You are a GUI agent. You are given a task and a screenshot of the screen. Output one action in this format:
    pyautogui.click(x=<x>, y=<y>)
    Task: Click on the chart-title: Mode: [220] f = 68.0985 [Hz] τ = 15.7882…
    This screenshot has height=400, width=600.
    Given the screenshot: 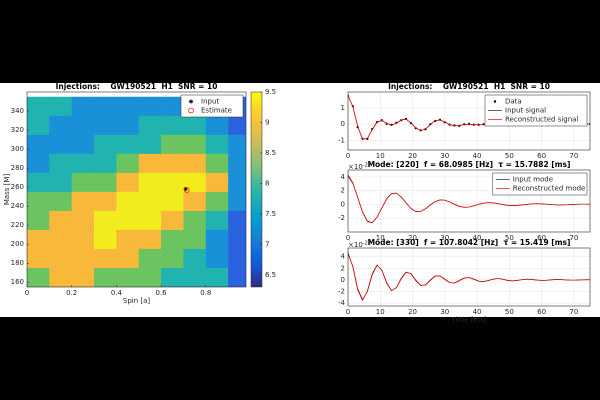 What is the action you would take?
    pyautogui.click(x=469, y=164)
    